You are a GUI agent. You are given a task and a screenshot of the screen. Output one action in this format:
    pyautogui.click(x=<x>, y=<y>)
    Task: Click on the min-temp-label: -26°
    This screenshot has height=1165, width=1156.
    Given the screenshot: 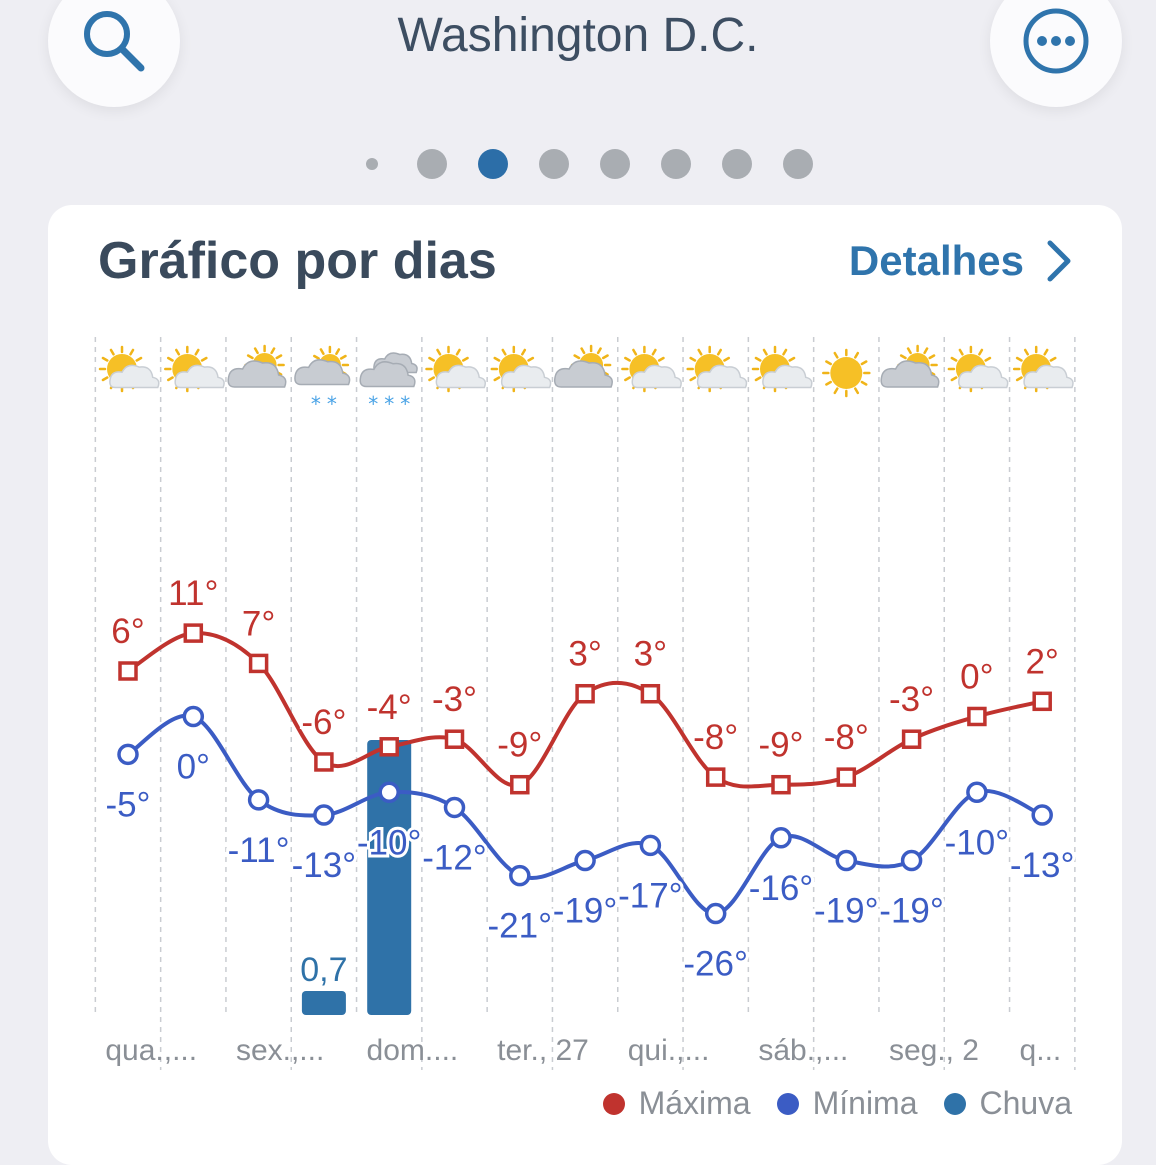 What is the action you would take?
    pyautogui.click(x=715, y=964)
    